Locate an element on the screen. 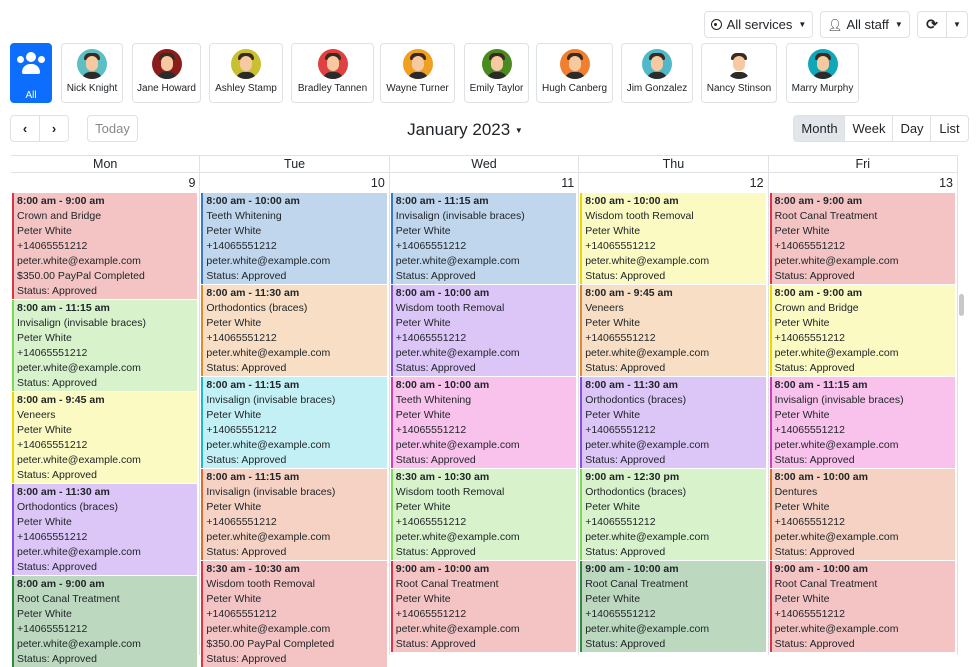 The height and width of the screenshot is (667, 980). staff-name: Wayne Turner is located at coordinates (417, 88).